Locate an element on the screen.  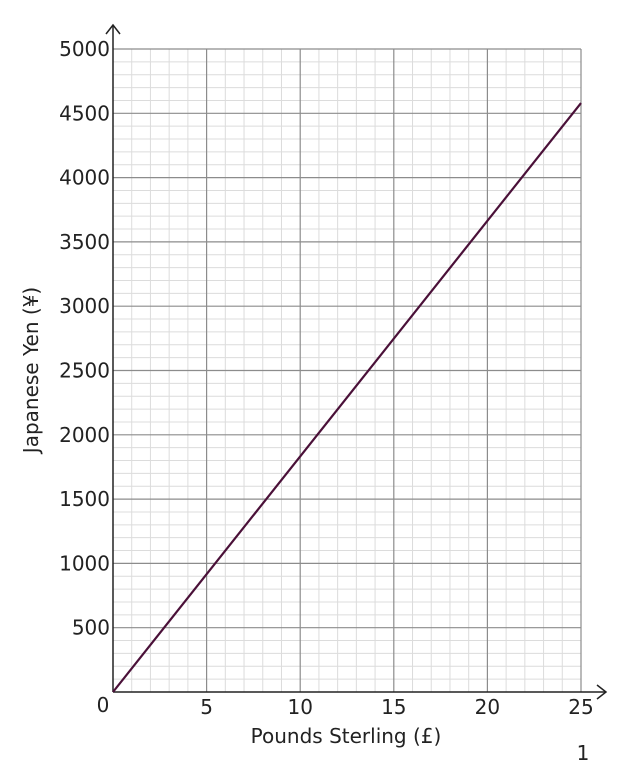
x-axis-title: Pounds Sterling (£) is located at coordinates (346, 736).